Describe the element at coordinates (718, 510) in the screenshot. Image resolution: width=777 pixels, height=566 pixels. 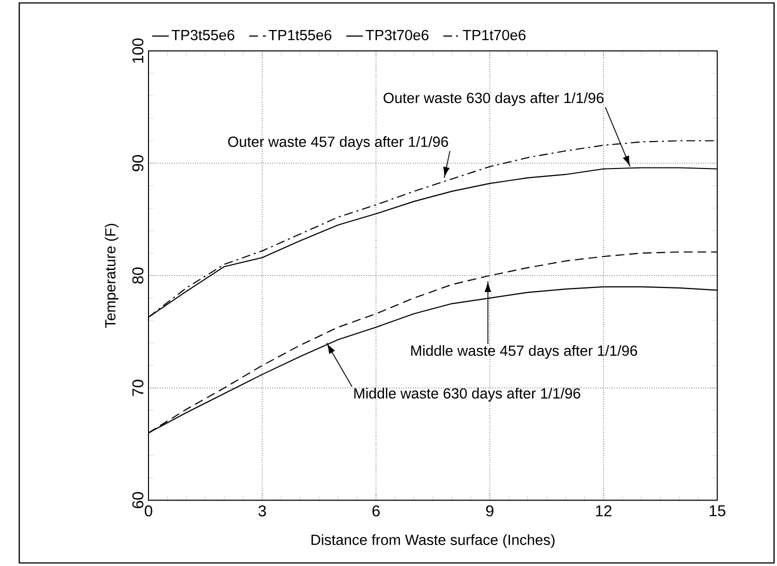
I see `x-tick-label: 15` at that location.